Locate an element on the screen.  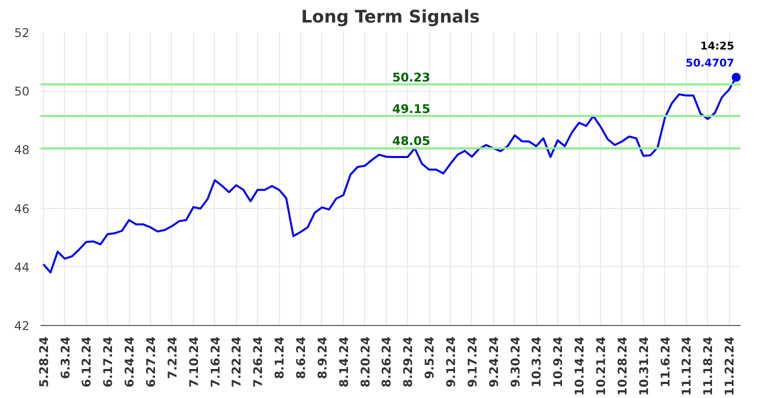
x-tick-label: 9.24.24 is located at coordinates (493, 362).